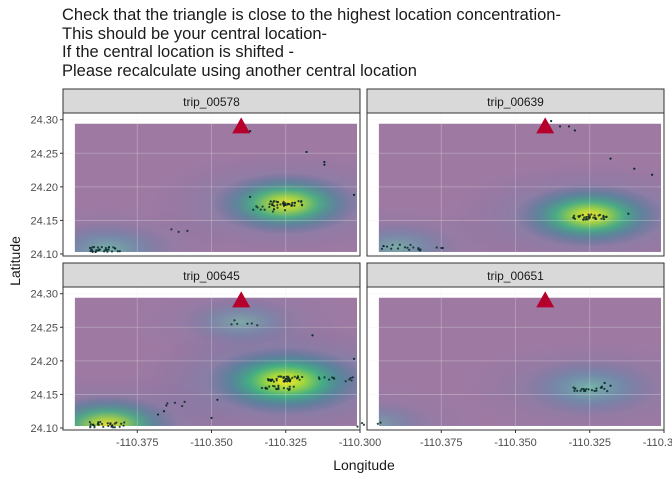 The height and width of the screenshot is (480, 672). Describe the element at coordinates (15, 261) in the screenshot. I see `y-axis-label: Latitude` at that location.